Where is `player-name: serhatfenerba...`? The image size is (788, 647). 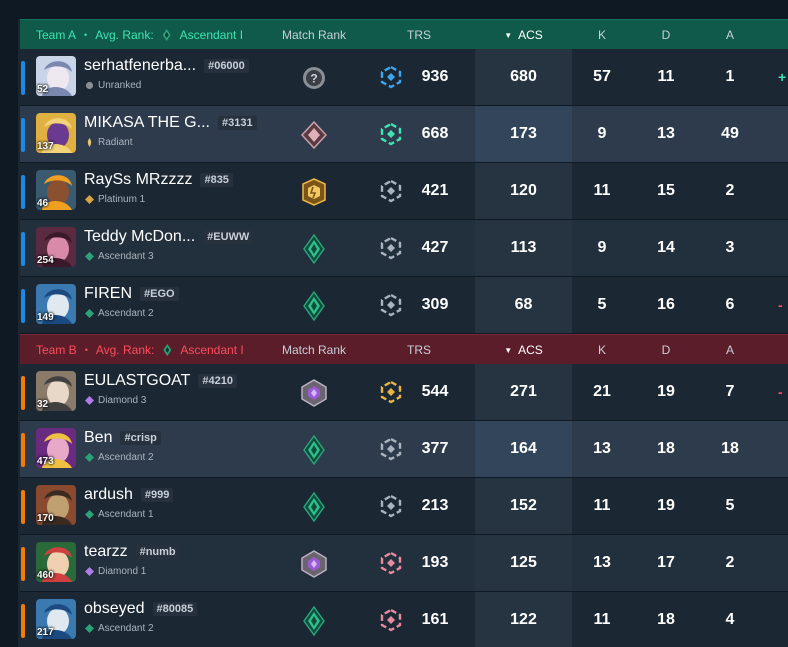 player-name: serhatfenerba... is located at coordinates (140, 65).